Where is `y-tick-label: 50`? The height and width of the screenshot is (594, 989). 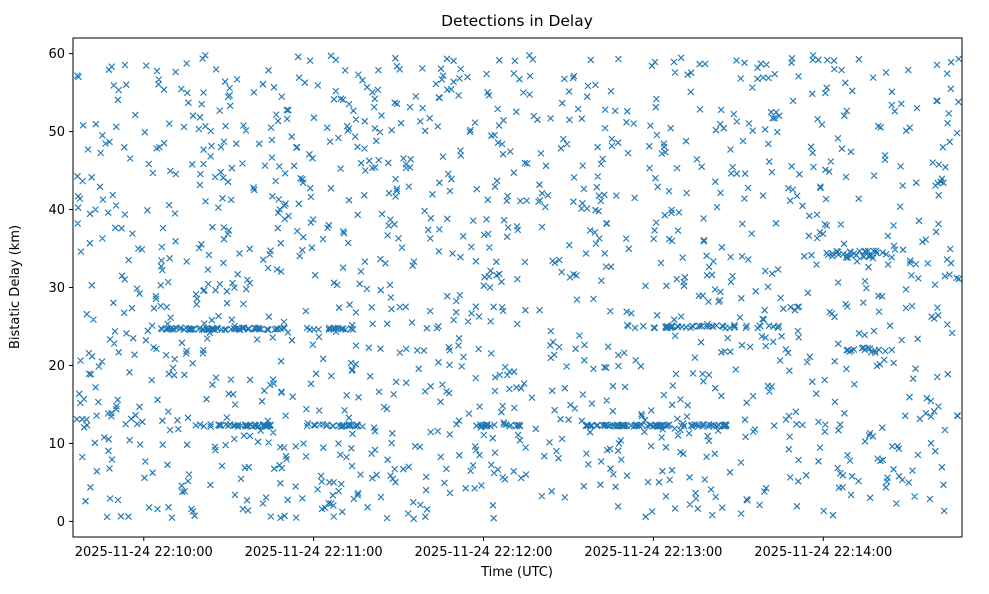
y-tick-label: 50 is located at coordinates (56, 132).